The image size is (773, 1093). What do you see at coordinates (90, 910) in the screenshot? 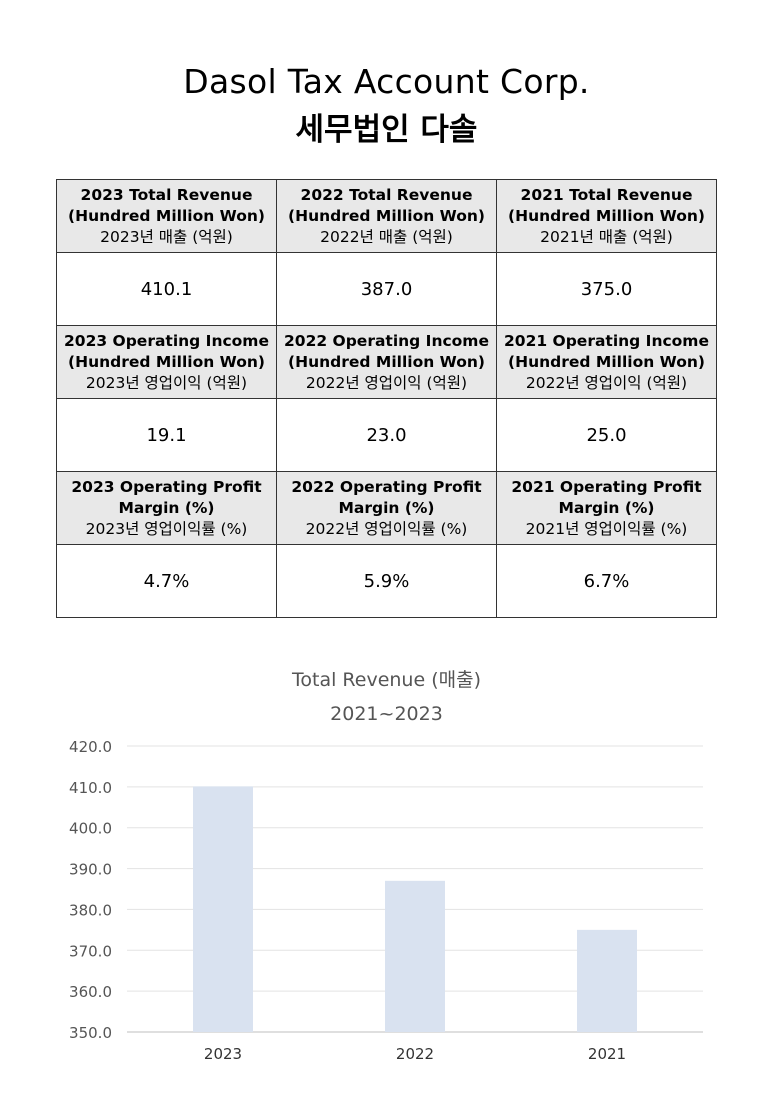
I see `y-tick-label: 380.0` at bounding box center [90, 910].